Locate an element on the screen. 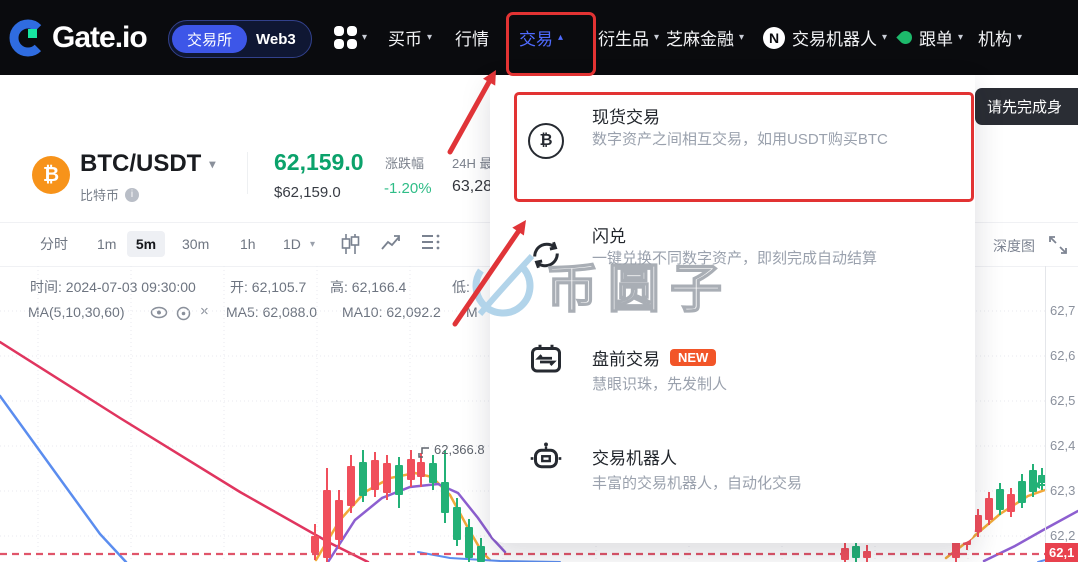  sprout-icon is located at coordinates (905, 37).